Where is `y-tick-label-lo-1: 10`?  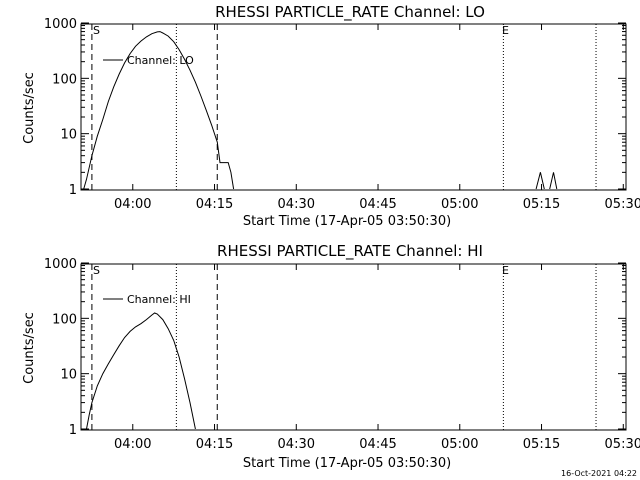 y-tick-label-lo-1: 10 is located at coordinates (68, 135).